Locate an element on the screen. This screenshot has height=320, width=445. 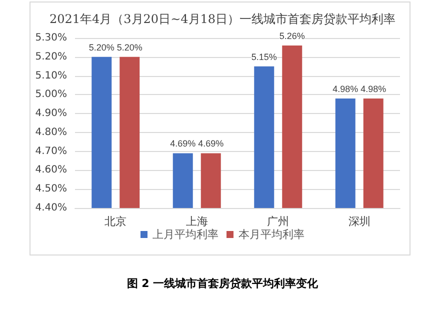
chart-title: 2021年4月（3月20日~4月18日）一线城市首套房贷款平均利率 is located at coordinates (222, 19).